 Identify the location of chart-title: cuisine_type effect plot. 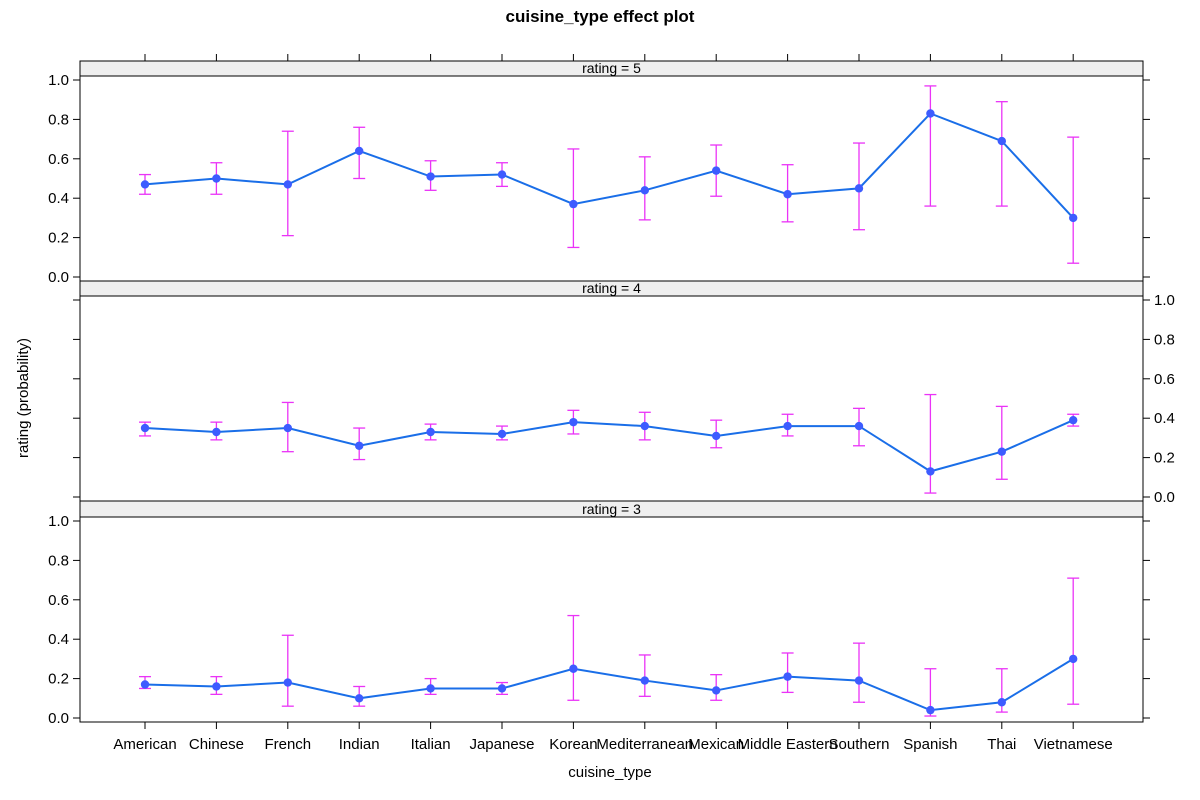
(600, 16).